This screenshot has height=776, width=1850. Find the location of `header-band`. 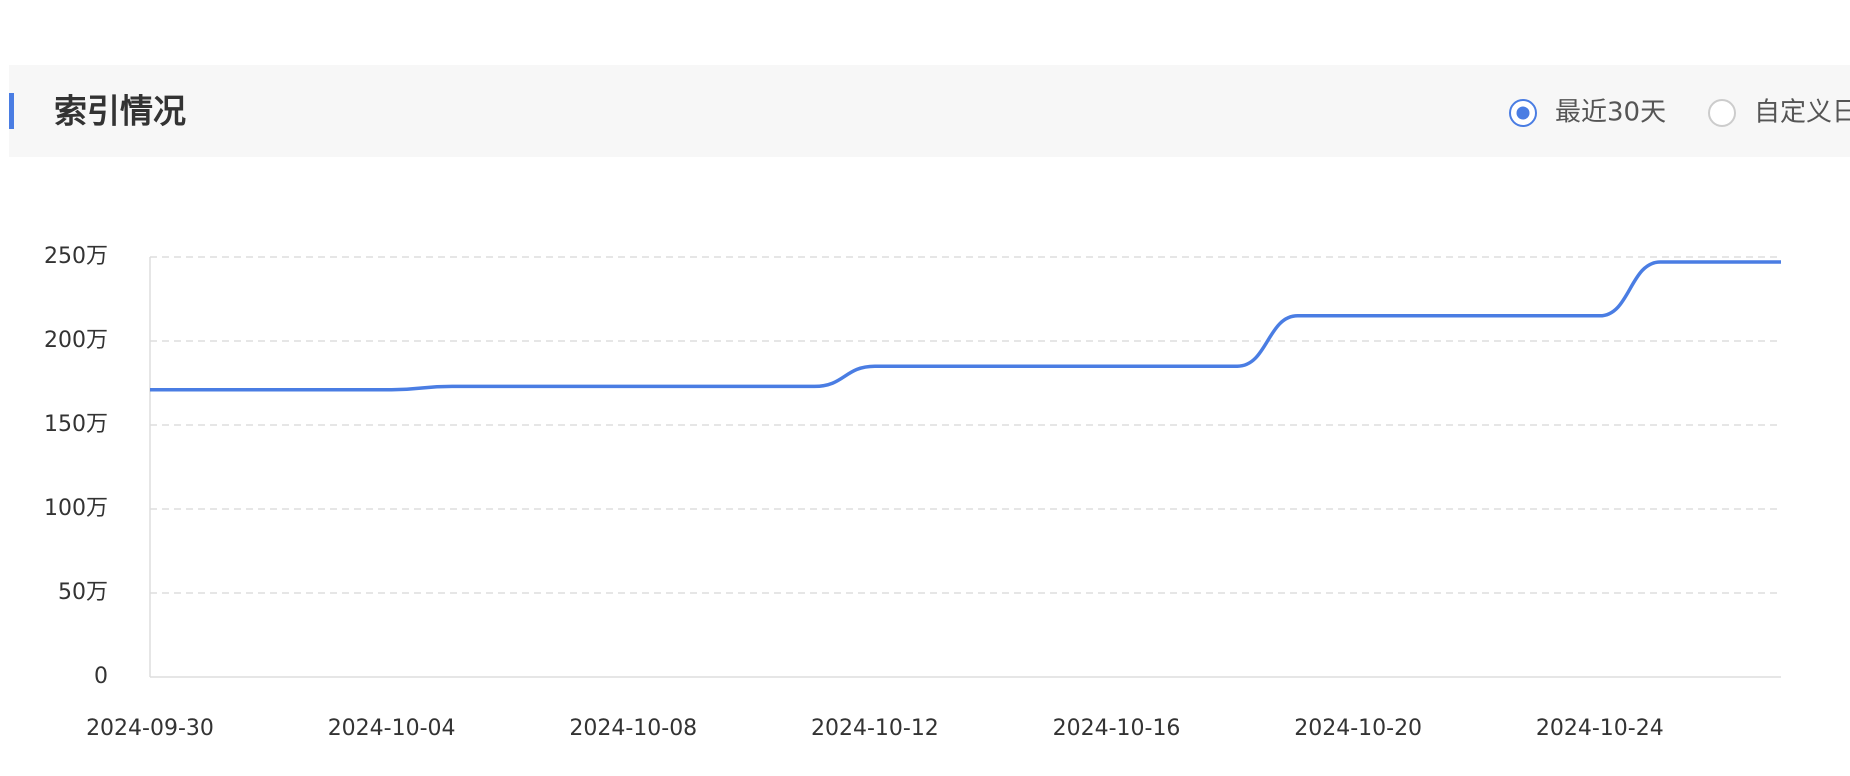

header-band is located at coordinates (929, 111).